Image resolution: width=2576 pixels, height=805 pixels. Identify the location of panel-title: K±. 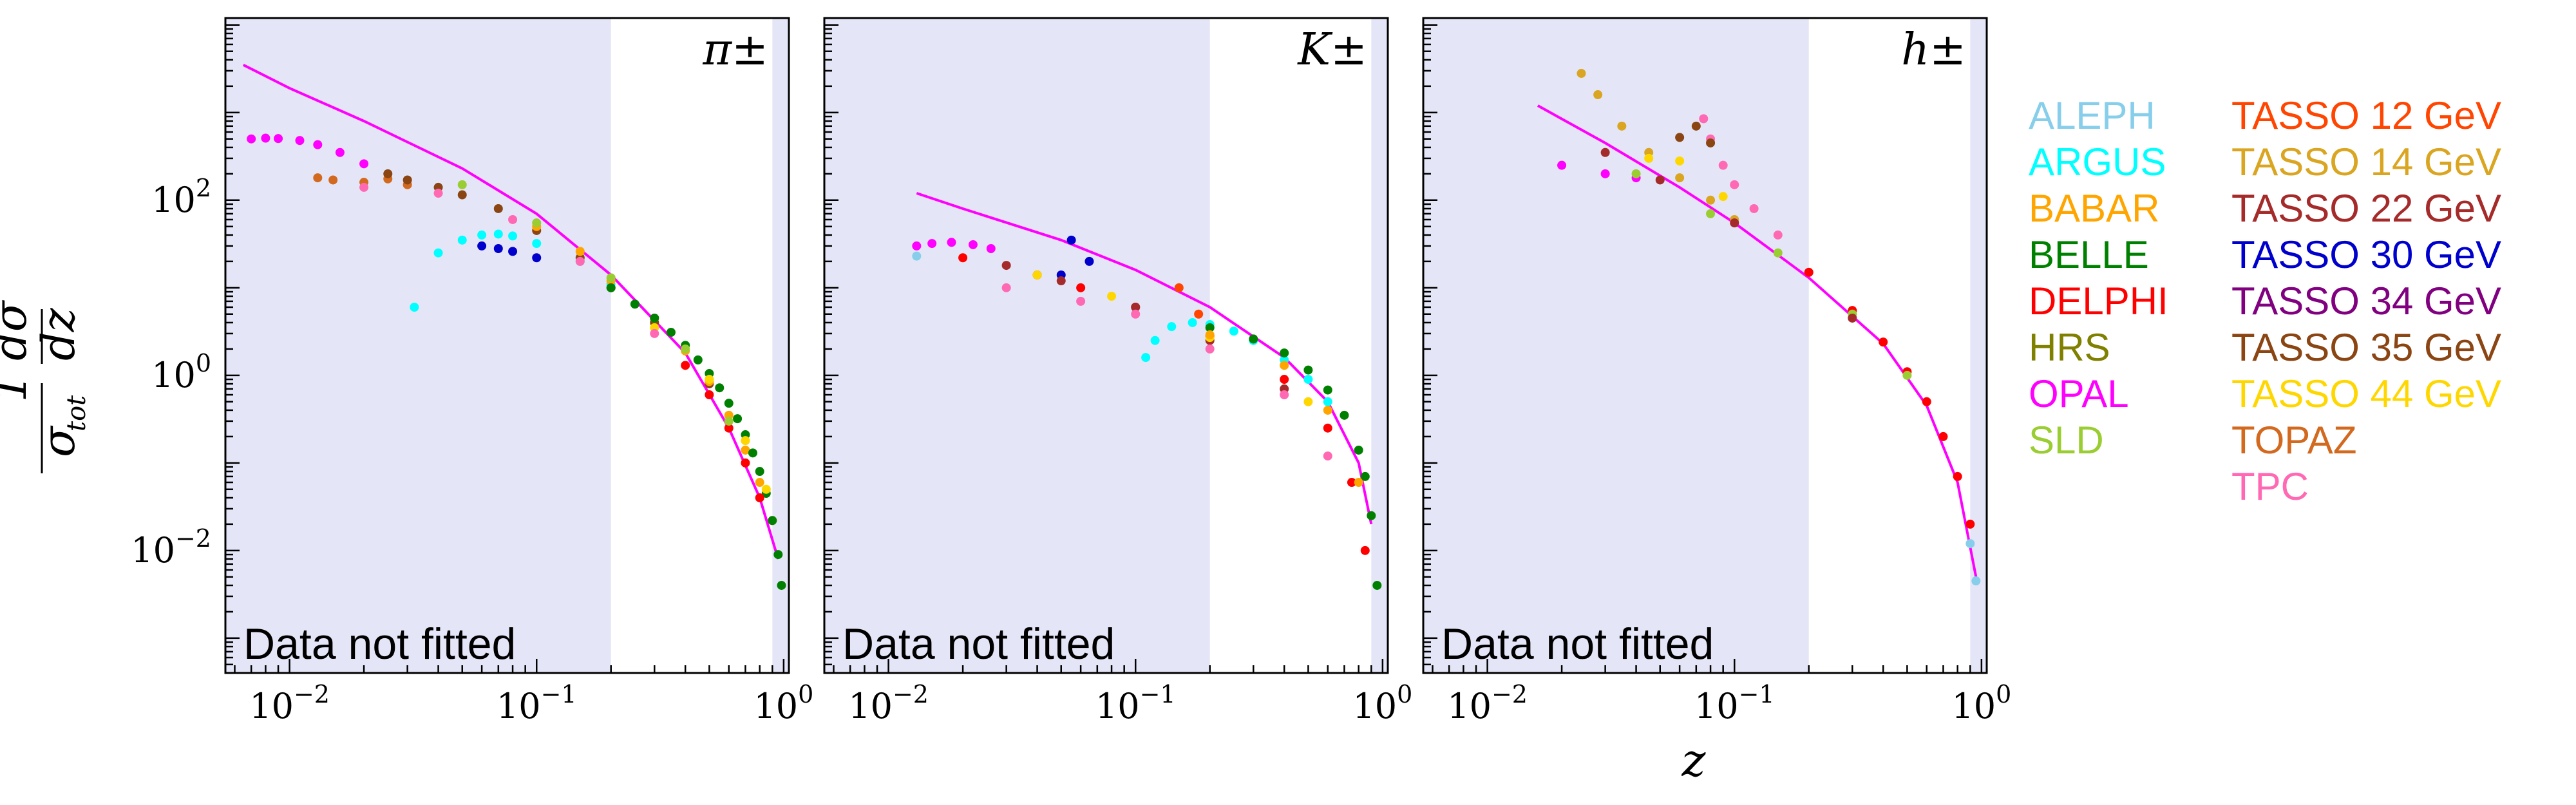
(1331, 50).